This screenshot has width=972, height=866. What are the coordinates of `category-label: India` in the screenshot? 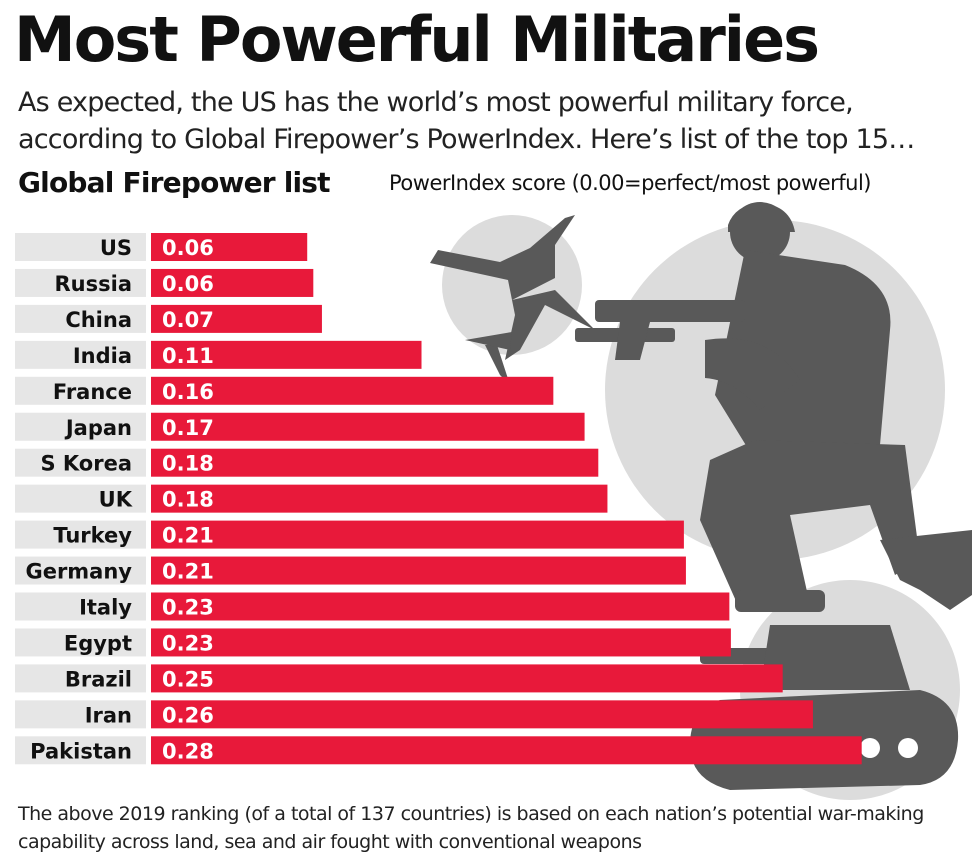 It's located at (102, 356).